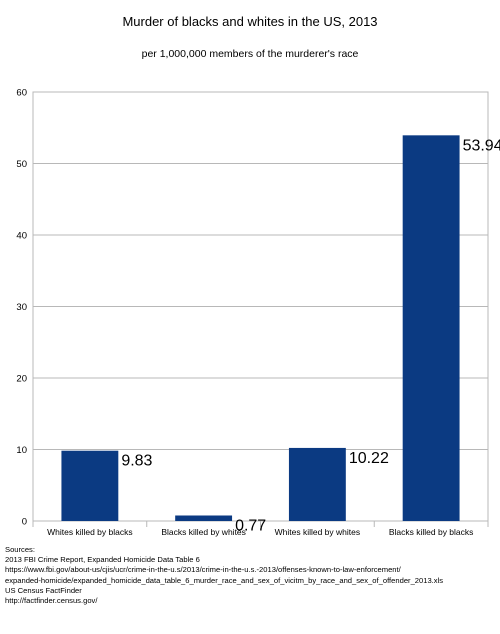 The width and height of the screenshot is (500, 634). What do you see at coordinates (21, 307) in the screenshot?
I see `y-tick-label: 30` at bounding box center [21, 307].